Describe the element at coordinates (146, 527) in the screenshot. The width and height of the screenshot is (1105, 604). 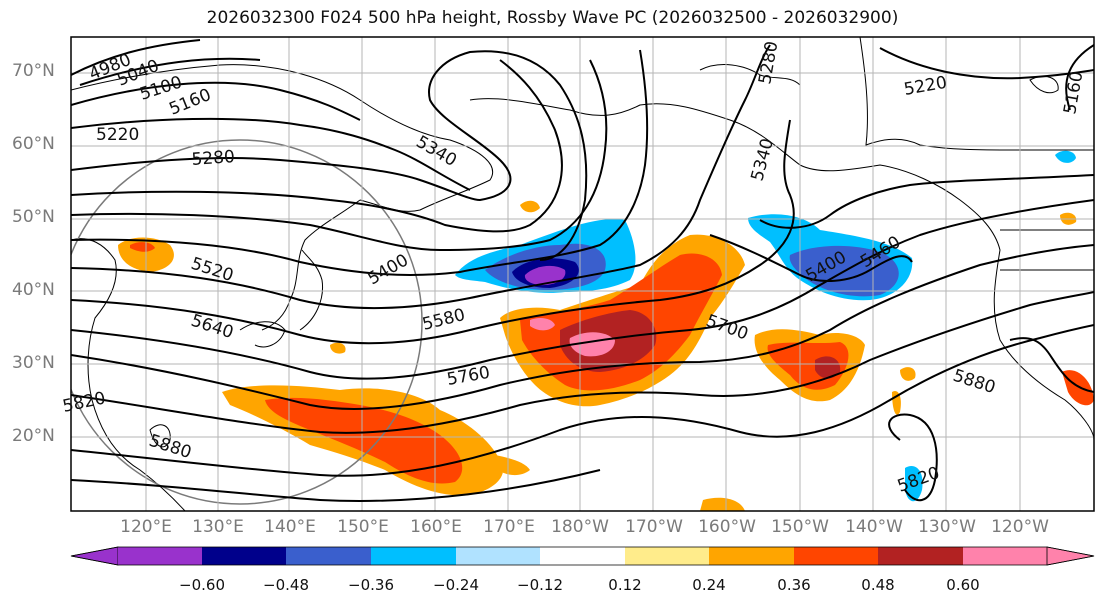
I see `lon-label: 120°E` at that location.